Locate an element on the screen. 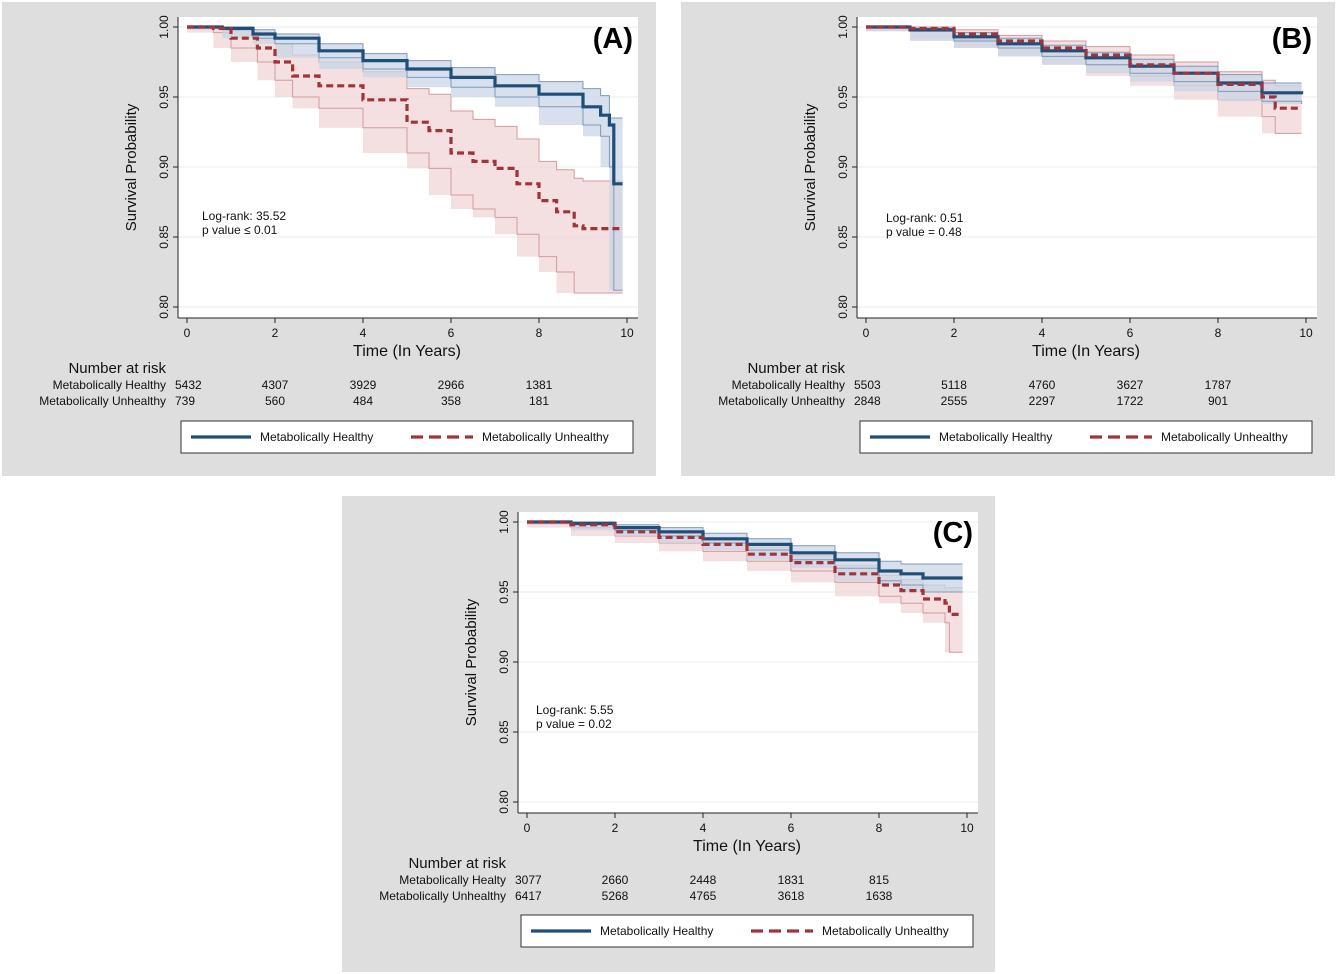 The height and width of the screenshot is (974, 1337). risk-value: 5268 is located at coordinates (615, 896).